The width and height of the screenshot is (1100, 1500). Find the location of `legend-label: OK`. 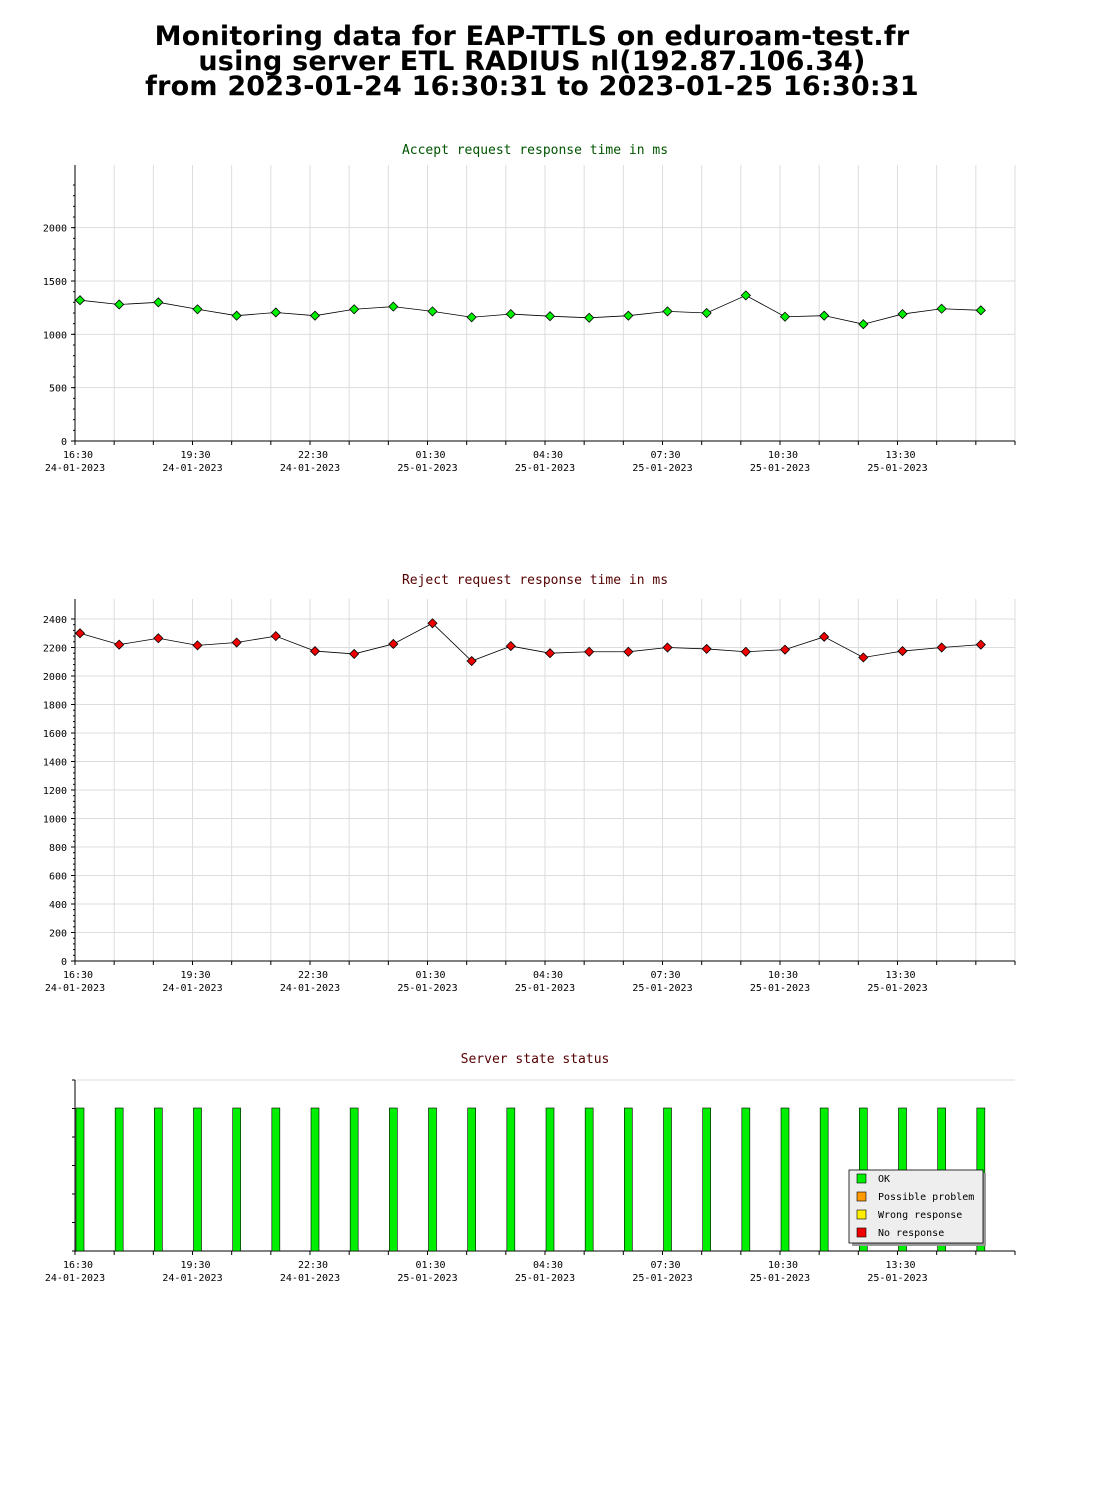

legend-label: OK is located at coordinates (884, 1179).